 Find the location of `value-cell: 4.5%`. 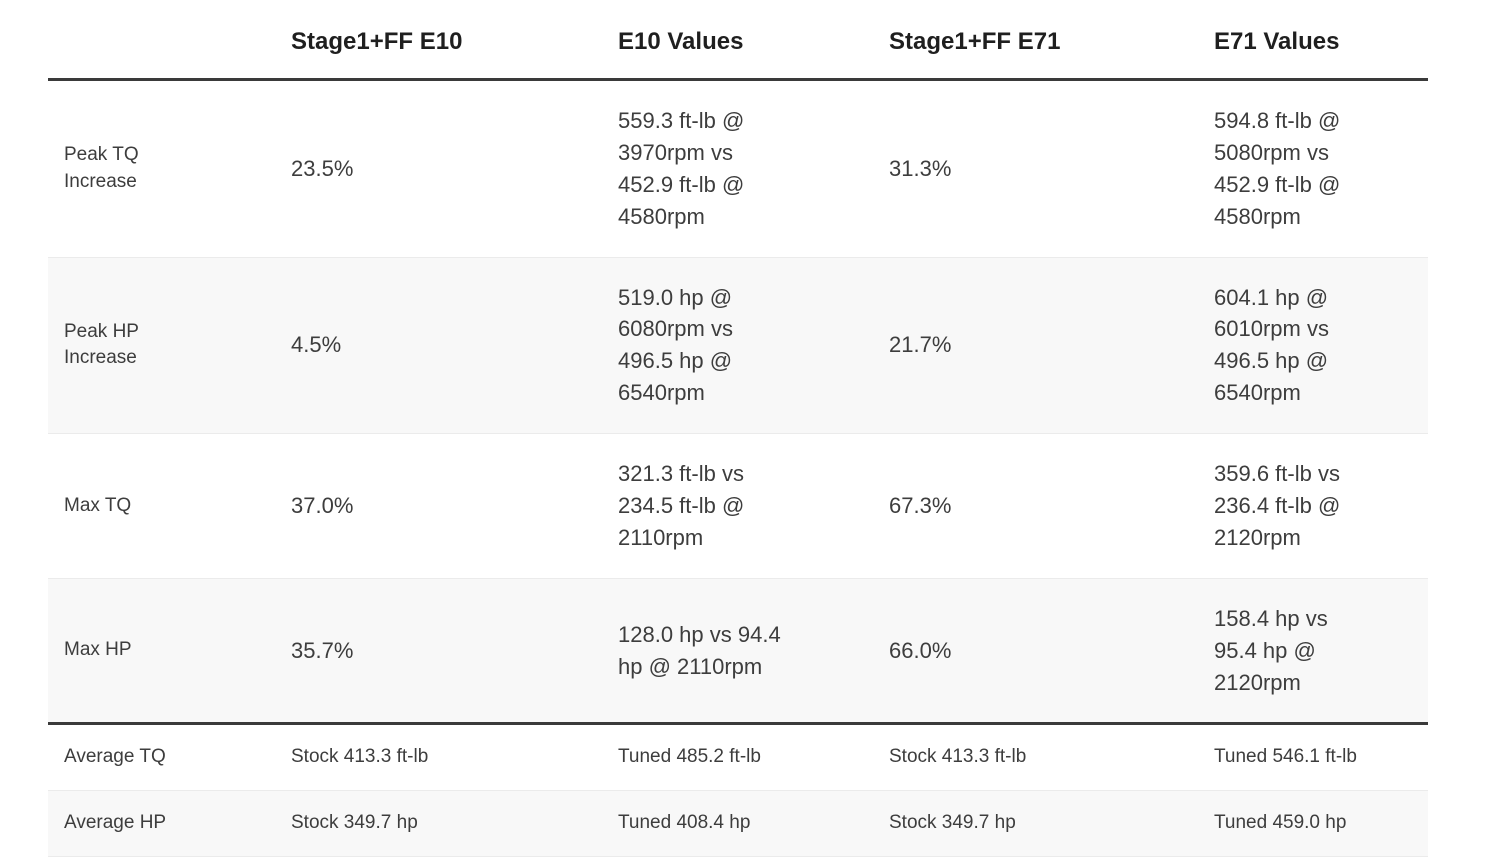

value-cell: 4.5% is located at coordinates (316, 345).